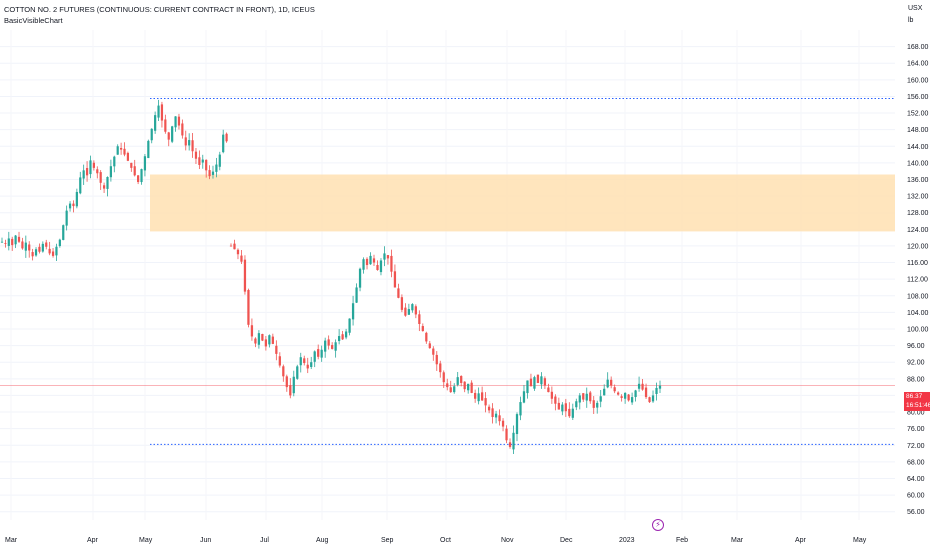  What do you see at coordinates (522, 203) in the screenshot?
I see `supply-zone` at bounding box center [522, 203].